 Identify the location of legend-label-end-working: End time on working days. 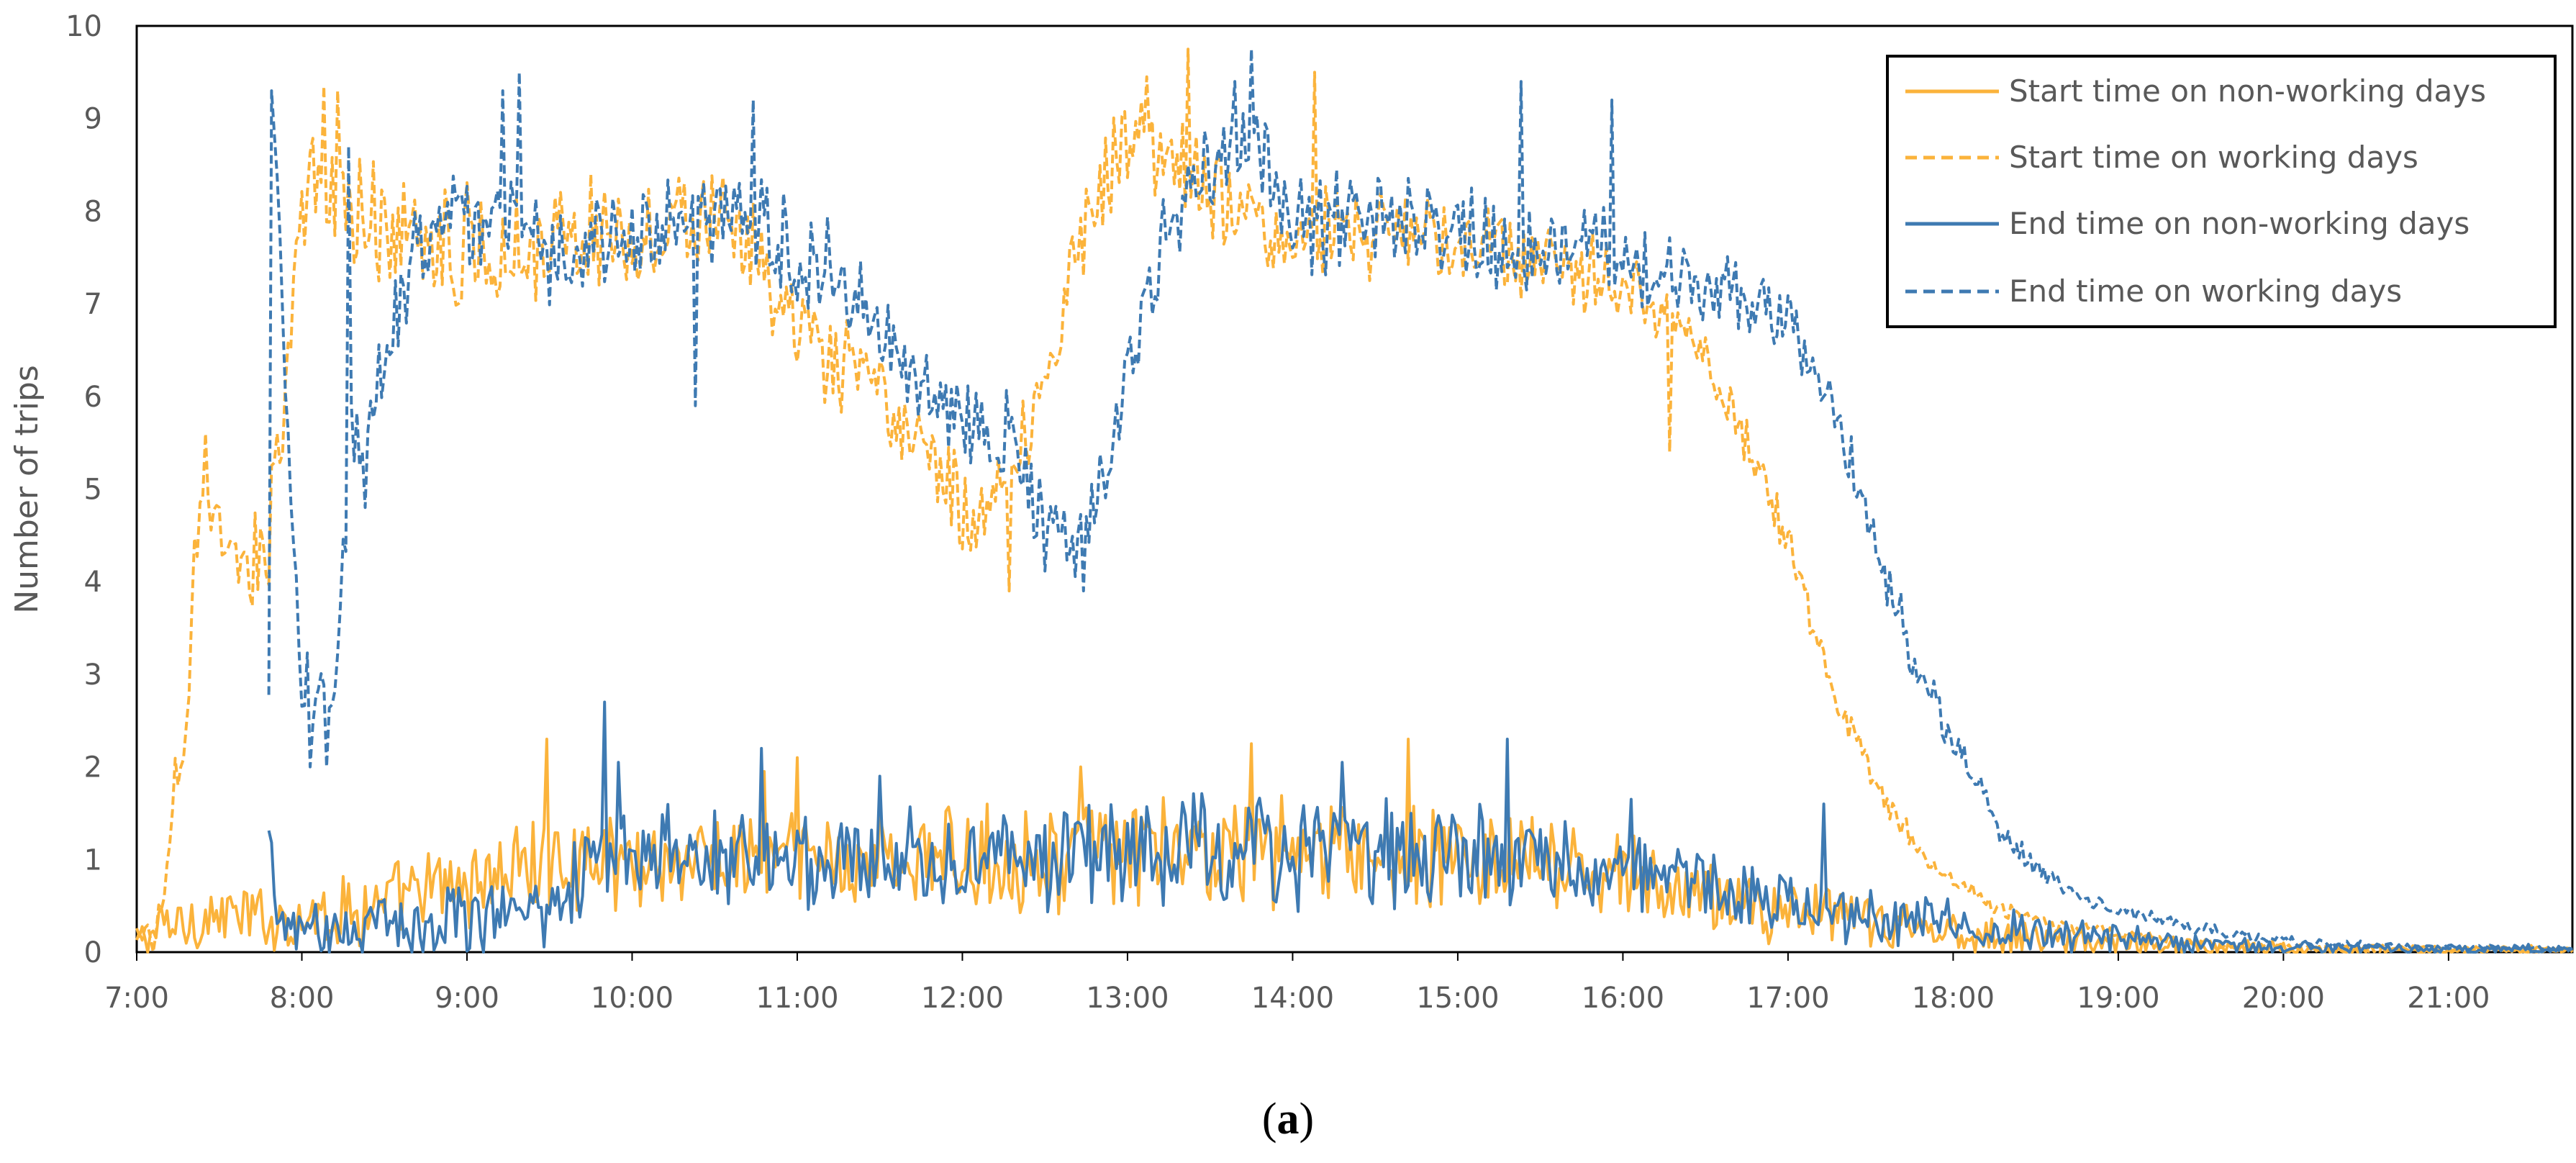
(2205, 291).